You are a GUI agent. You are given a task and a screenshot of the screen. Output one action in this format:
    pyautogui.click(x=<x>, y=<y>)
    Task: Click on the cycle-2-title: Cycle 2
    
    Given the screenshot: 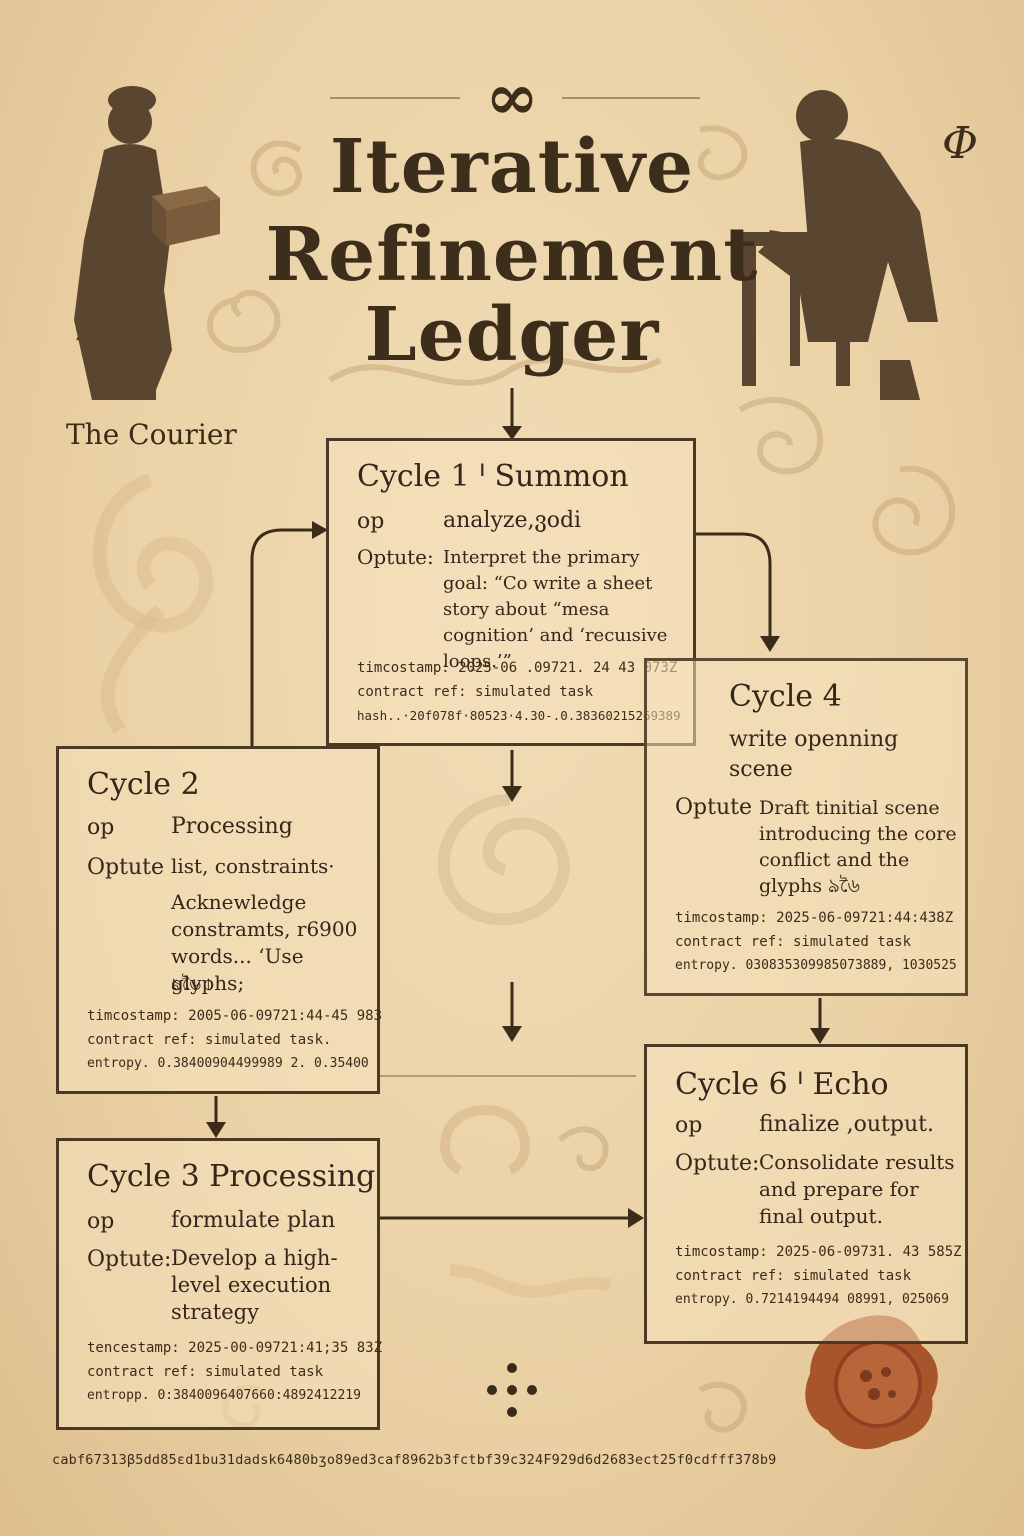 What is the action you would take?
    pyautogui.click(x=143, y=784)
    